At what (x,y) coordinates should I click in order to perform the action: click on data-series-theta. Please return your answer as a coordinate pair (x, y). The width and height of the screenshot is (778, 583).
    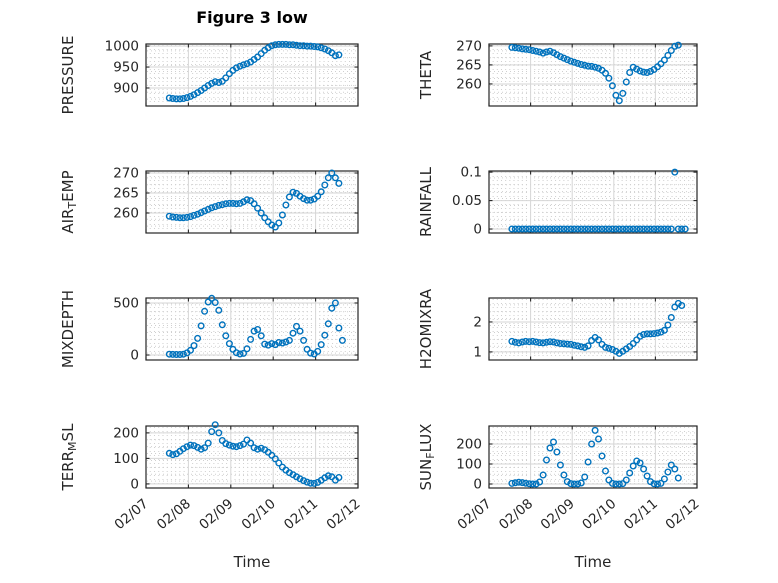
    Looking at the image, I should click on (595, 73).